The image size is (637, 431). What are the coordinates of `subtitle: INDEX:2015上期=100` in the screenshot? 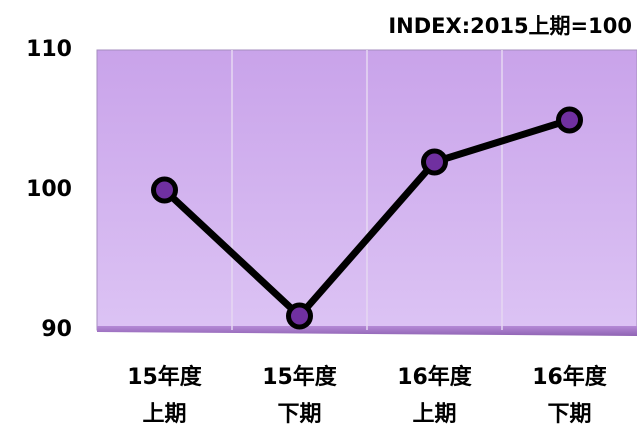 It's located at (510, 26).